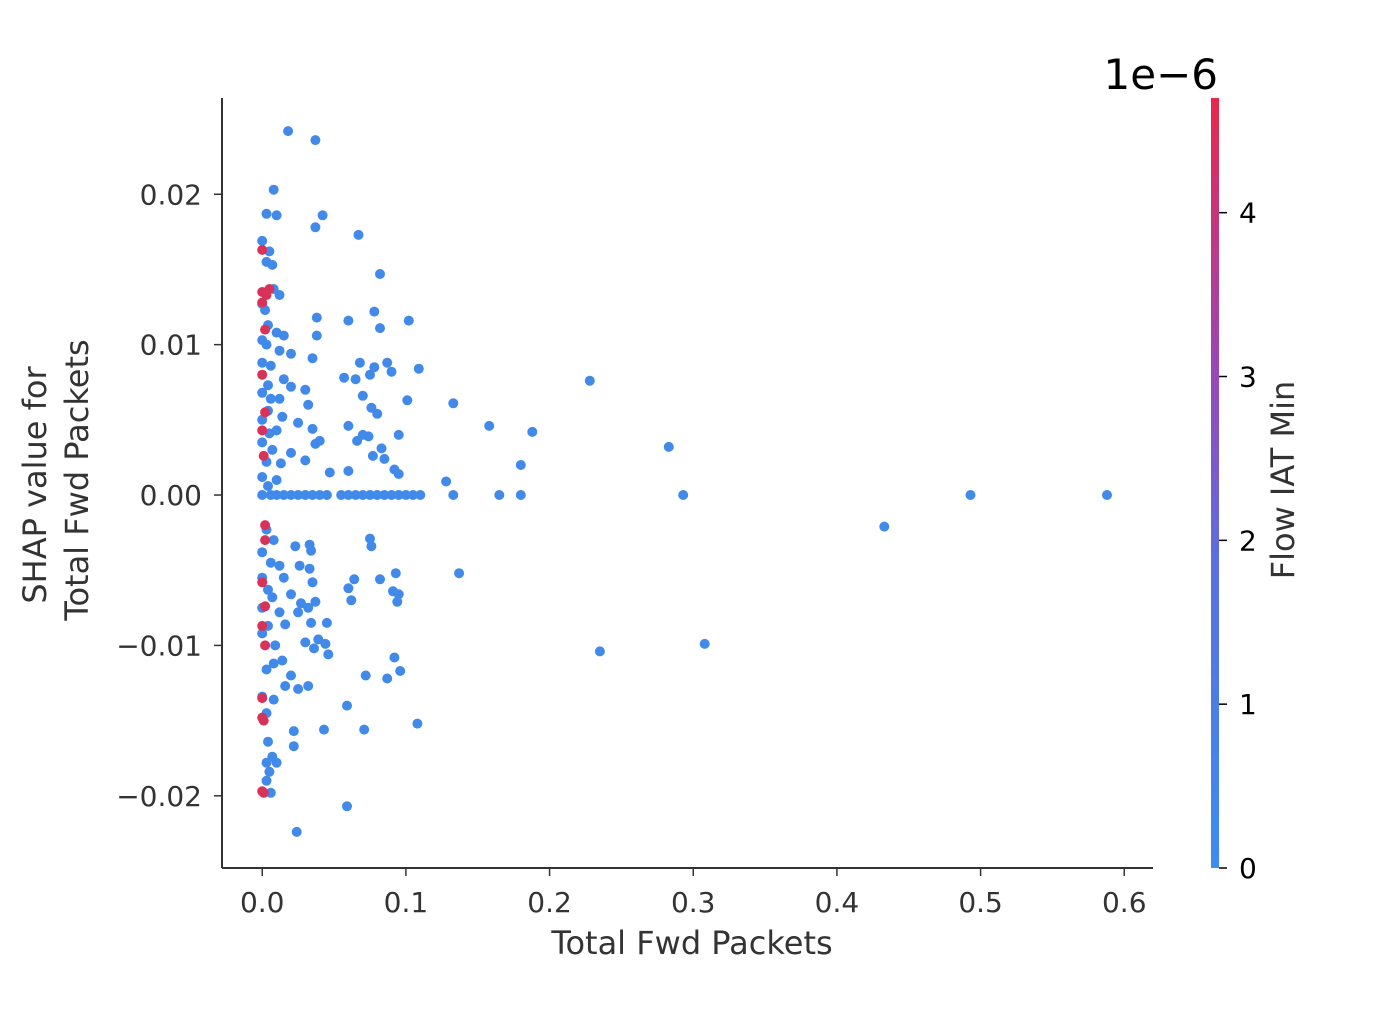 Image resolution: width=1382 pixels, height=1020 pixels. Describe the element at coordinates (693, 902) in the screenshot. I see `x-tick-label: 0.3` at that location.